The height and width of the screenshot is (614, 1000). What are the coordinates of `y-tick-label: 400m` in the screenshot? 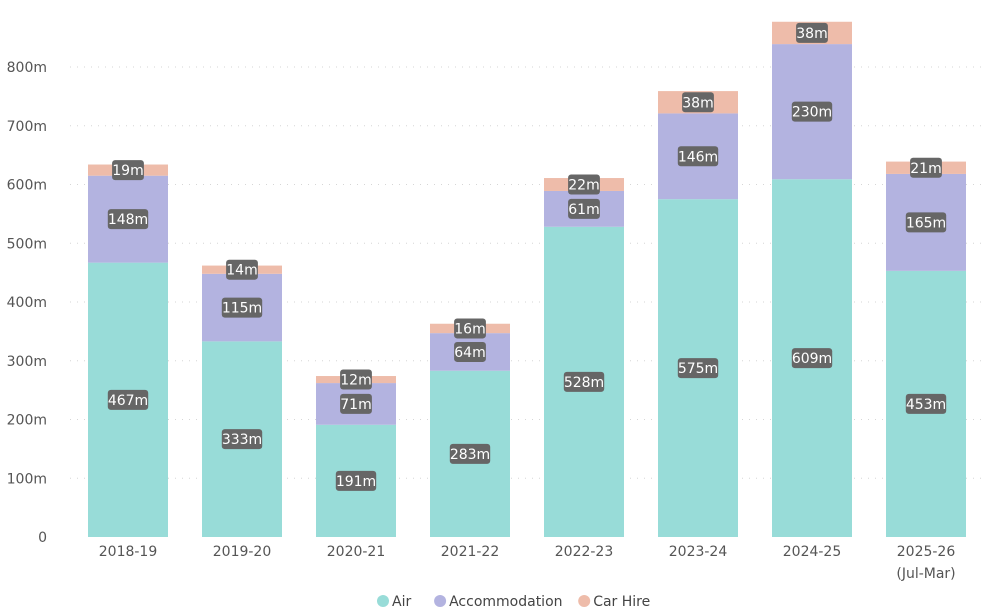 It's located at (27, 303).